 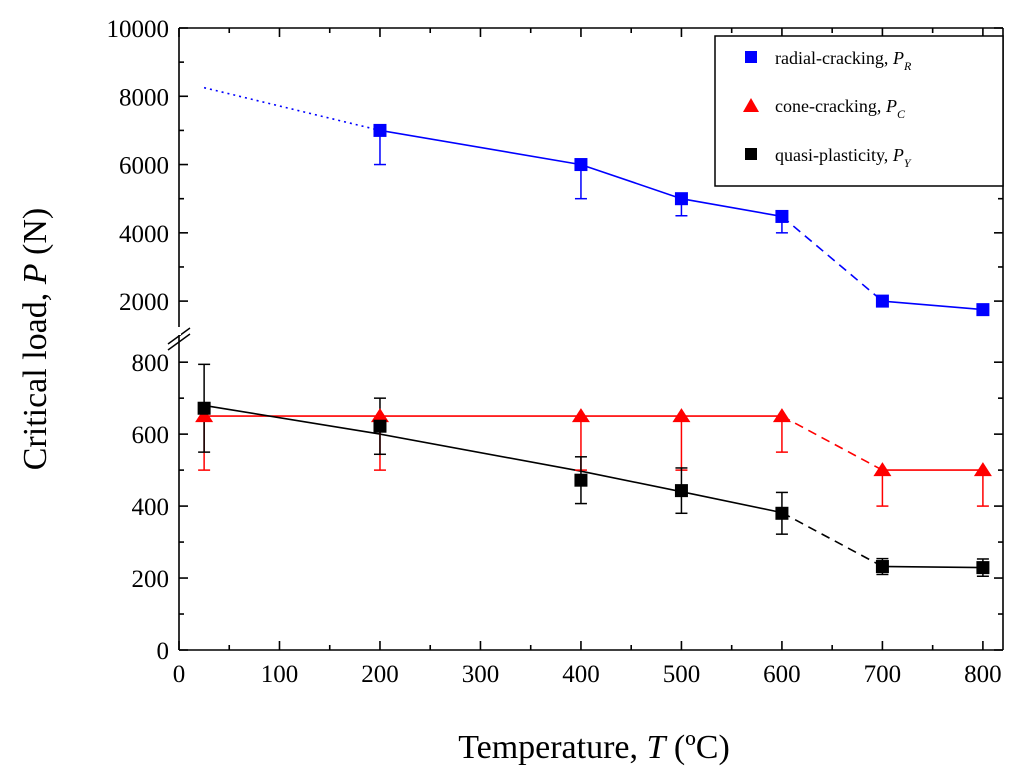 I want to click on x-tick-label: 100, so click(x=280, y=674).